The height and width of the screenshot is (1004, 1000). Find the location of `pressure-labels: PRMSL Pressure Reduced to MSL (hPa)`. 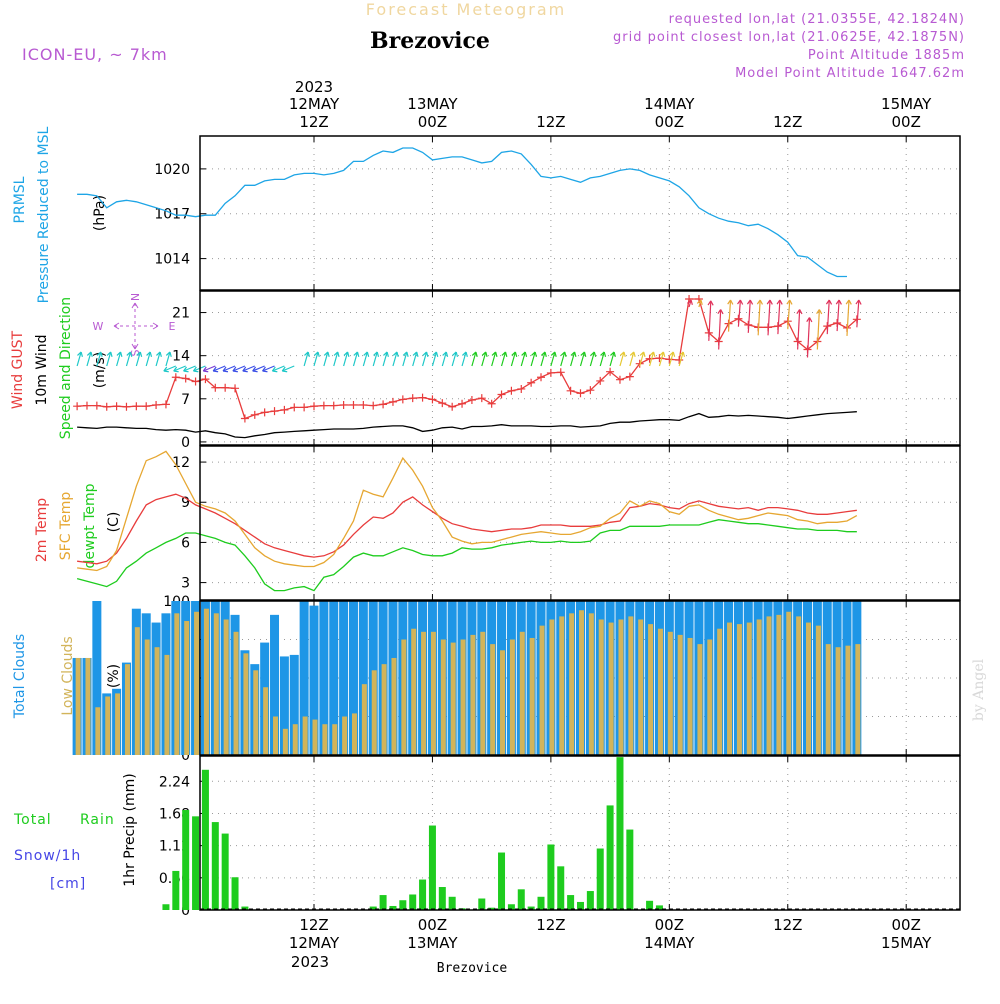

pressure-labels: PRMSL Pressure Reduced to MSL (hPa) is located at coordinates (60, 214).